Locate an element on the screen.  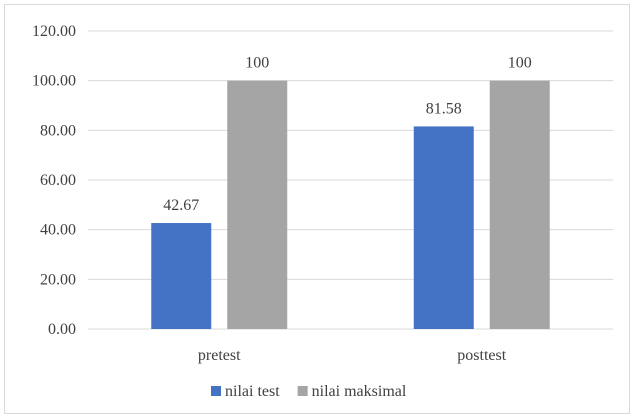
x-tick-label: posttest is located at coordinates (481, 355).